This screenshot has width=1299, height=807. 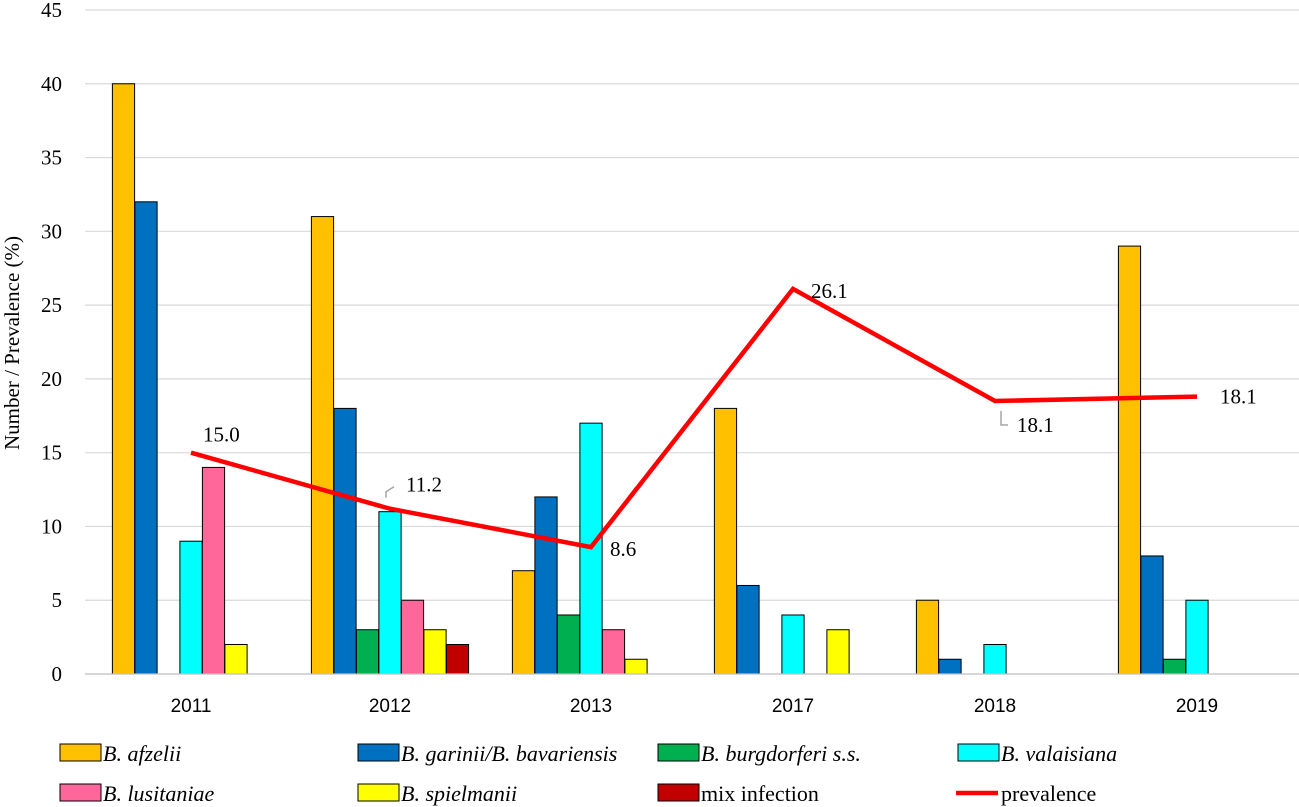 I want to click on prevalence-data-label: 11.2, so click(x=424, y=485).